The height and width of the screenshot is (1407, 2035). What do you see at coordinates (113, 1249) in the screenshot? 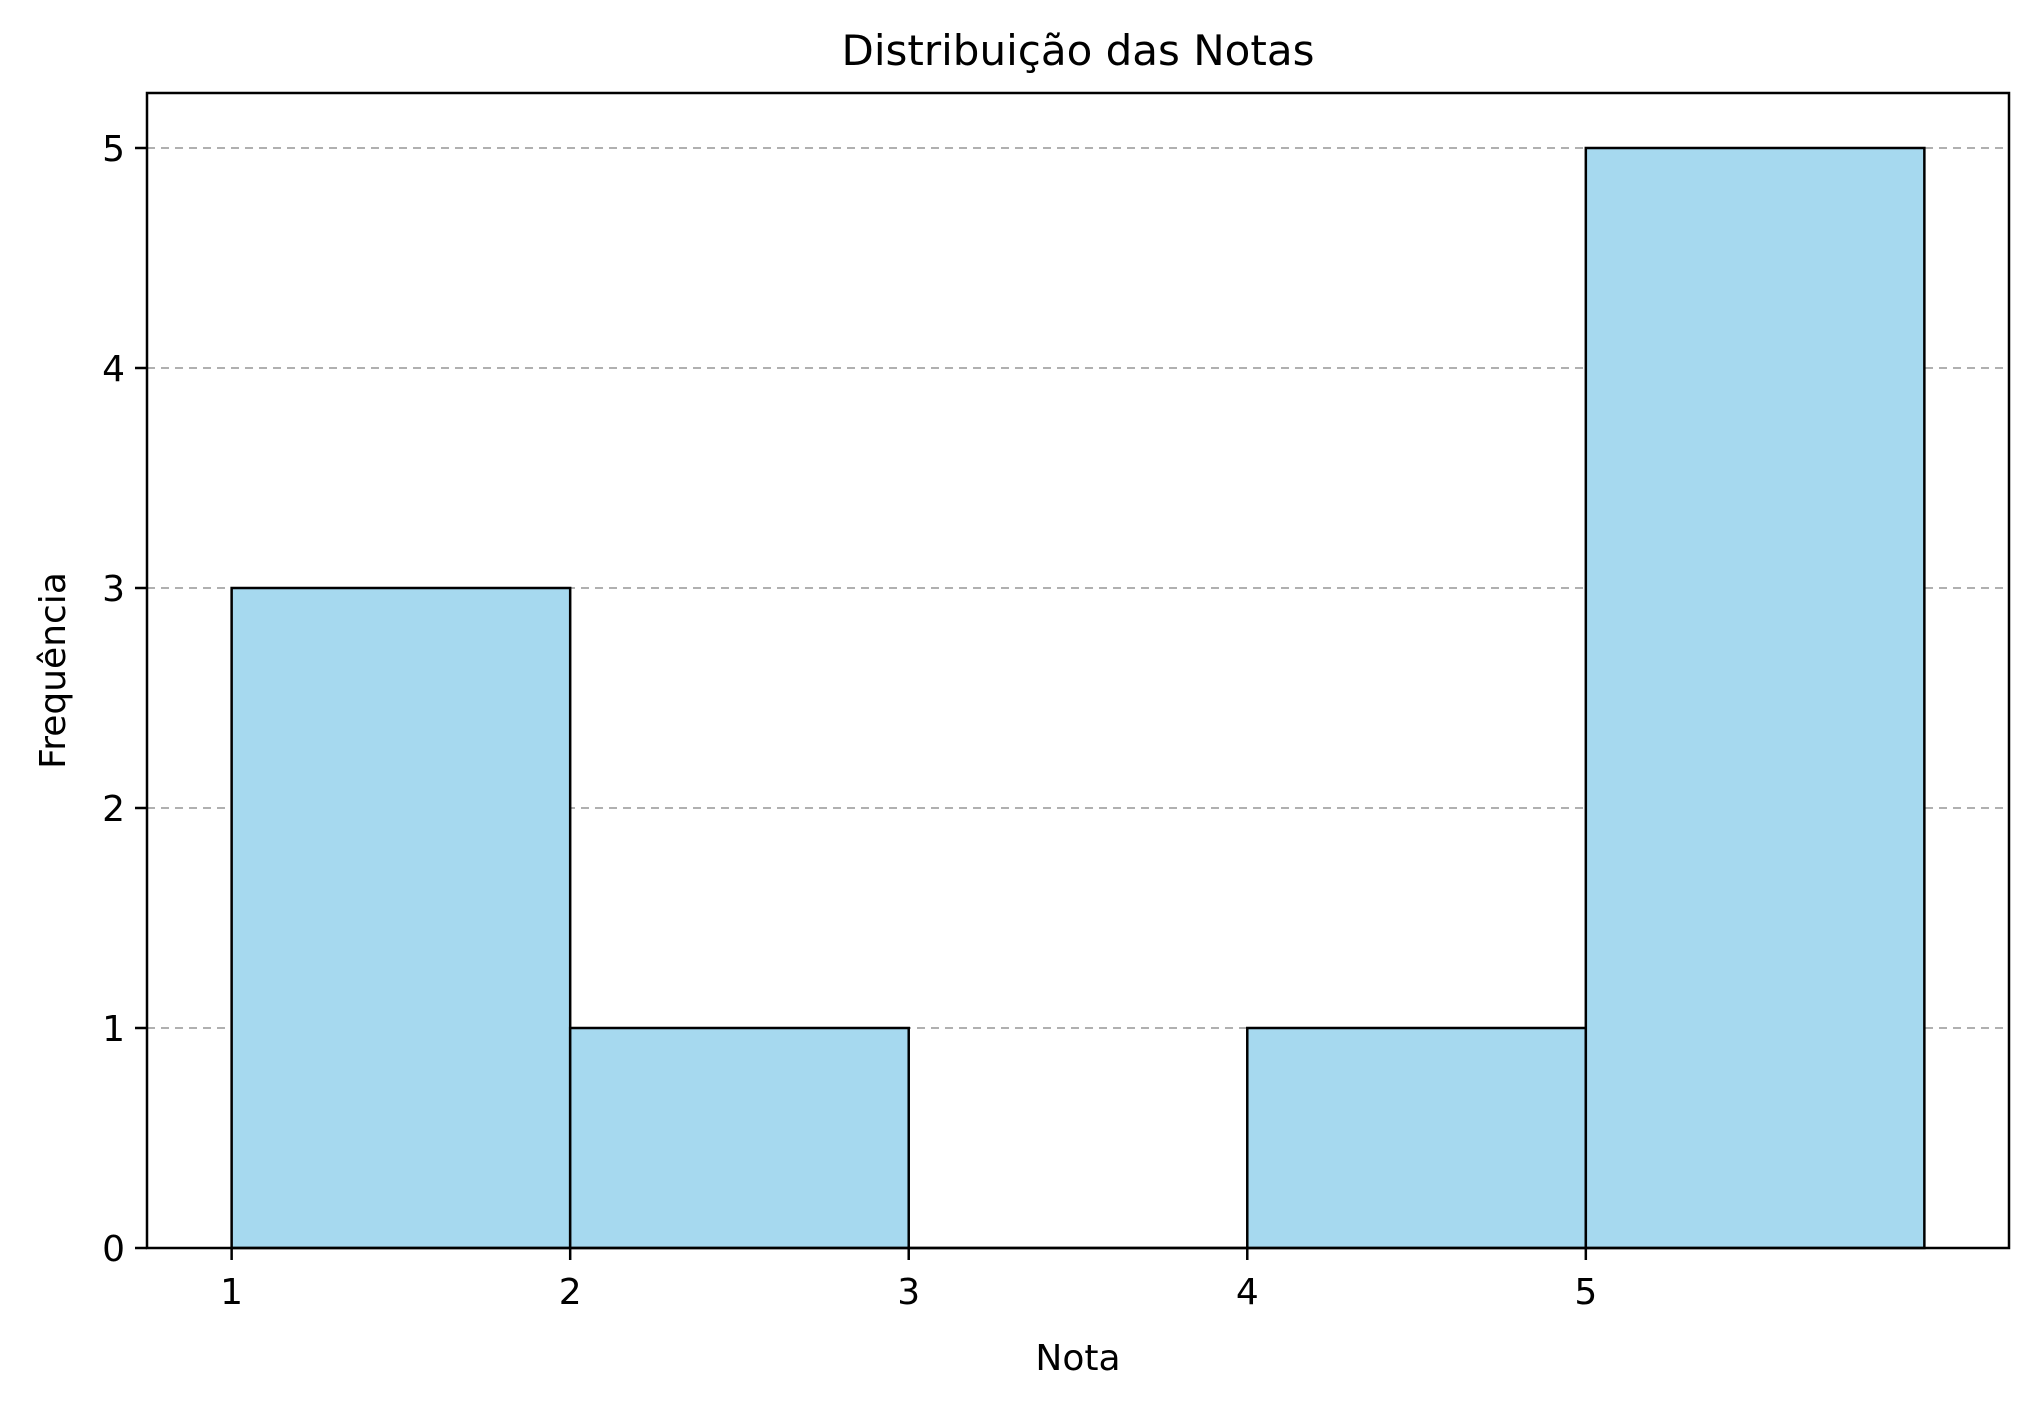
I see `y-tick-label: 0` at bounding box center [113, 1249].